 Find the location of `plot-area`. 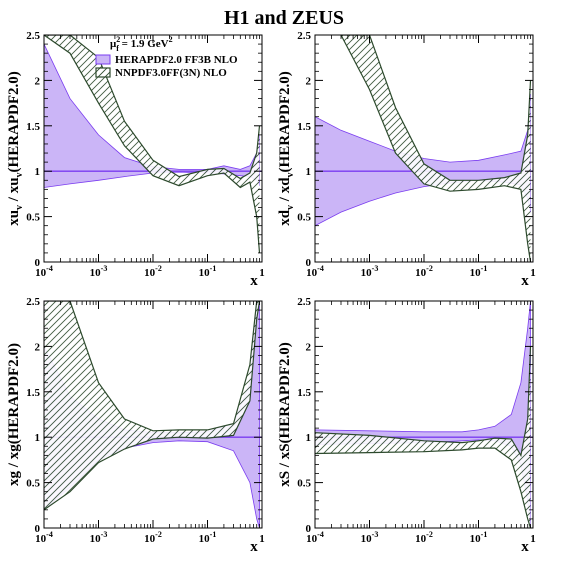

plot-area is located at coordinates (153, 144).